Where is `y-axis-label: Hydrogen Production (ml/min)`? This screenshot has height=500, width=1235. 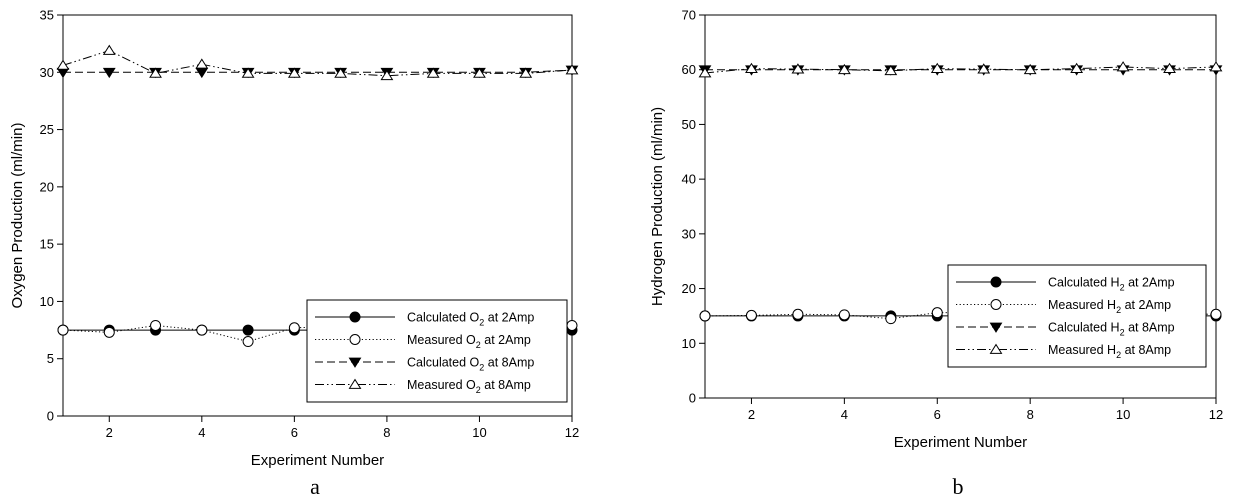
y-axis-label: Hydrogen Production (ml/min) is located at coordinates (657, 206).